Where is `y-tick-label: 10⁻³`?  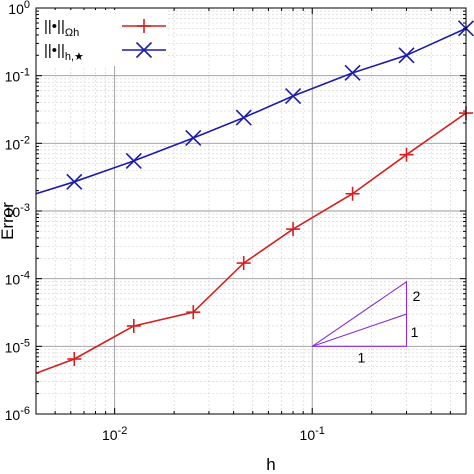 y-tick-label: 10⁻³ is located at coordinates (17, 211).